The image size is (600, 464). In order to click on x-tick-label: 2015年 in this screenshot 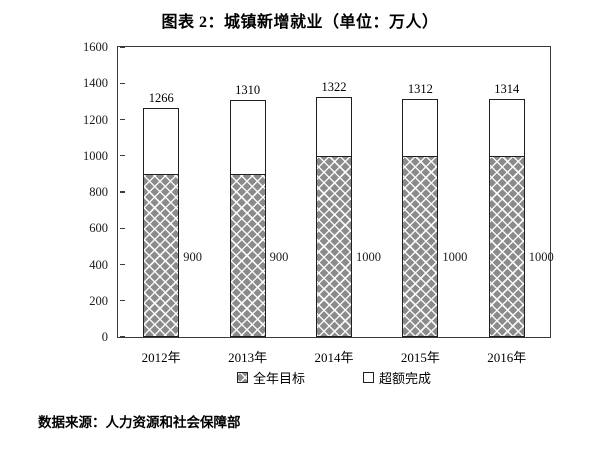, I will do `click(420, 357)`.